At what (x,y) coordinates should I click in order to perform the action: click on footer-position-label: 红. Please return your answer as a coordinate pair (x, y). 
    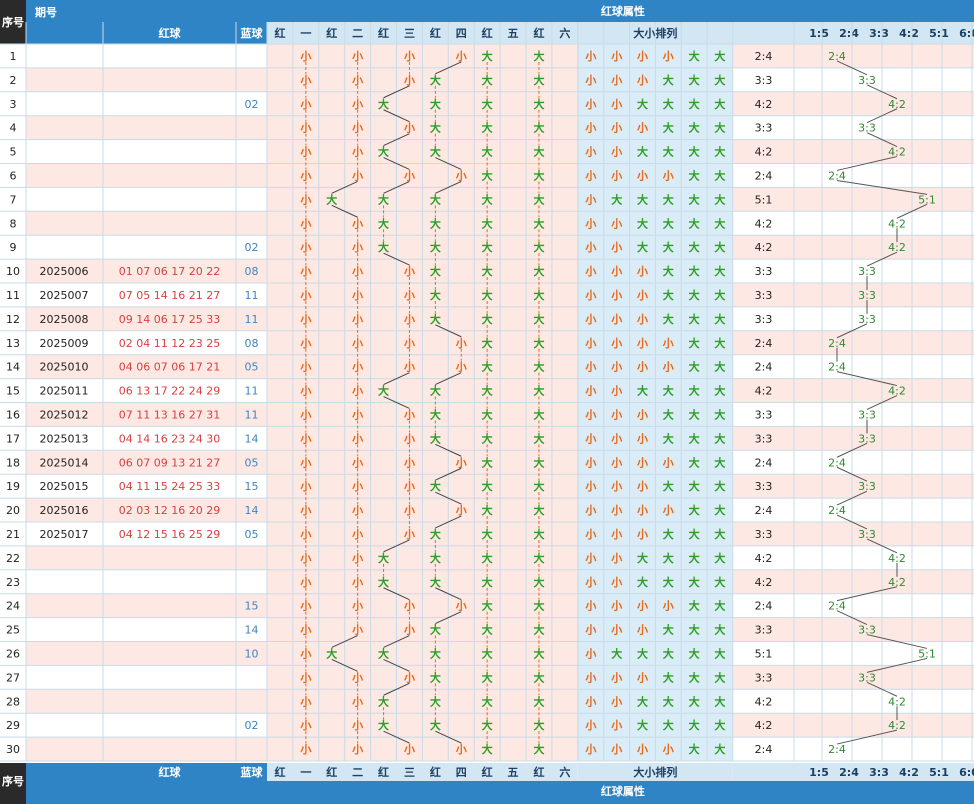
    Looking at the image, I should click on (383, 772).